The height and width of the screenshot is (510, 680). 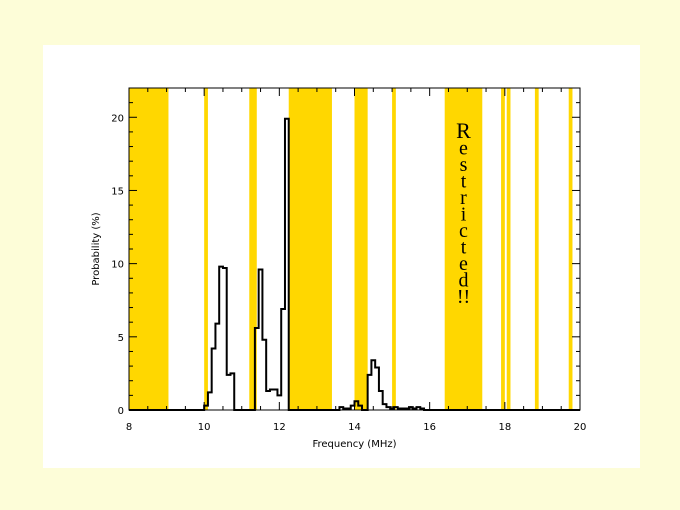 I want to click on x-tick-label: 12, so click(x=279, y=427).